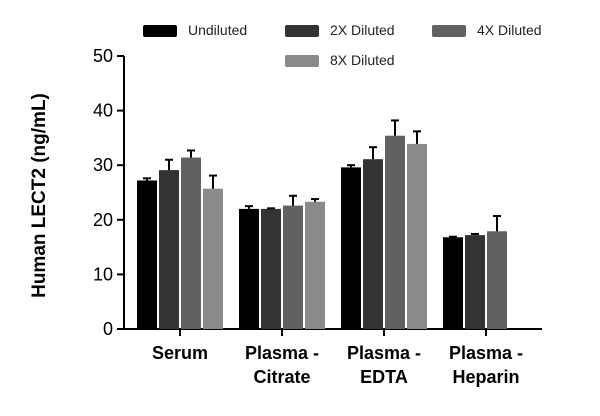 This screenshot has height=416, width=600. What do you see at coordinates (39, 195) in the screenshot?
I see `y-axis-title: Human LECT2 (ng/mL)` at bounding box center [39, 195].